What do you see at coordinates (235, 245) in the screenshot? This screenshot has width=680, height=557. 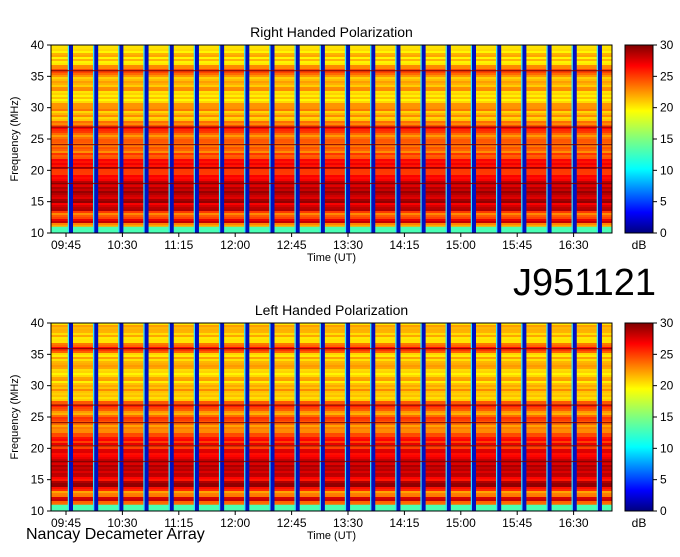 I see `x-tick-label: 12:00` at bounding box center [235, 245].